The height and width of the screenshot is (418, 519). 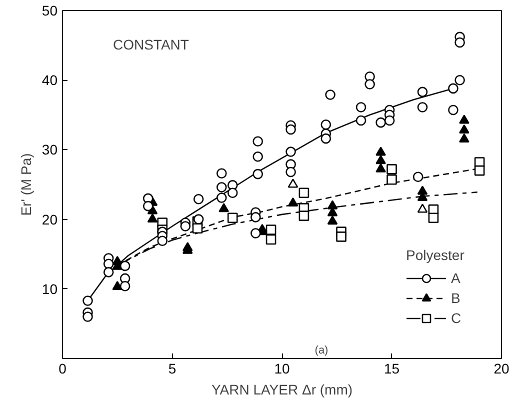 I want to click on legend-label: C, so click(x=456, y=318).